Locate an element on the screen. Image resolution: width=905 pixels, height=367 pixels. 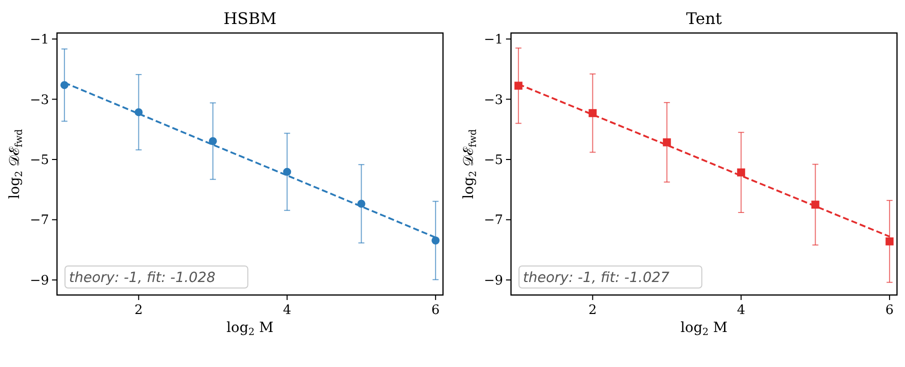
annotation: theory: -1, fit: -1.028 is located at coordinates (142, 278).